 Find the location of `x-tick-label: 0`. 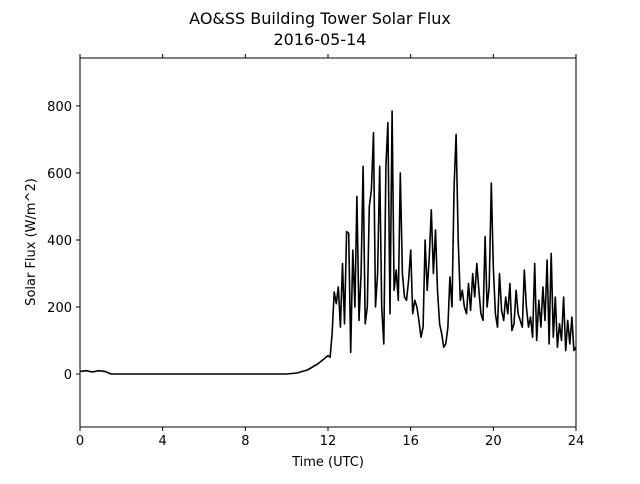

x-tick-label: 0 is located at coordinates (80, 441).